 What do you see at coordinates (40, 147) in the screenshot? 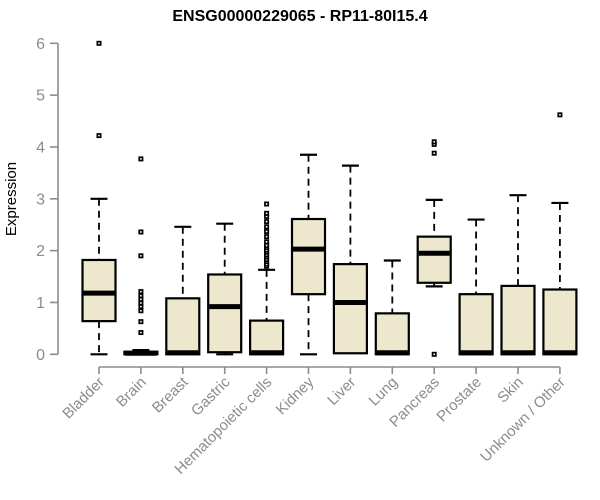
I see `y-tick-label: 4` at bounding box center [40, 147].